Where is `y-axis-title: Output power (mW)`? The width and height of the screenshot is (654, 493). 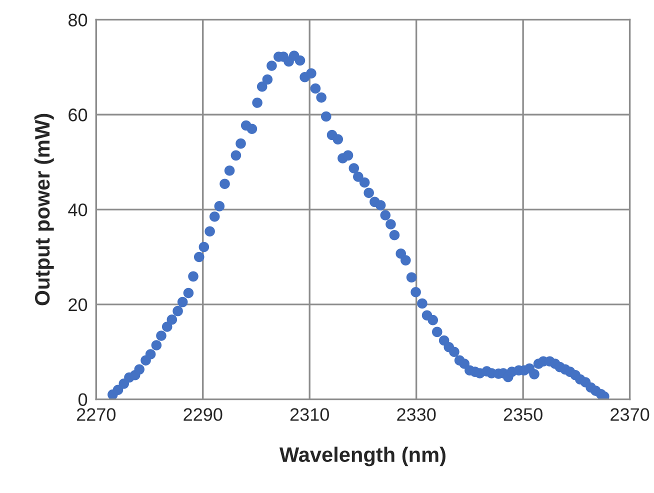 y-axis-title: Output power (mW) is located at coordinates (44, 210).